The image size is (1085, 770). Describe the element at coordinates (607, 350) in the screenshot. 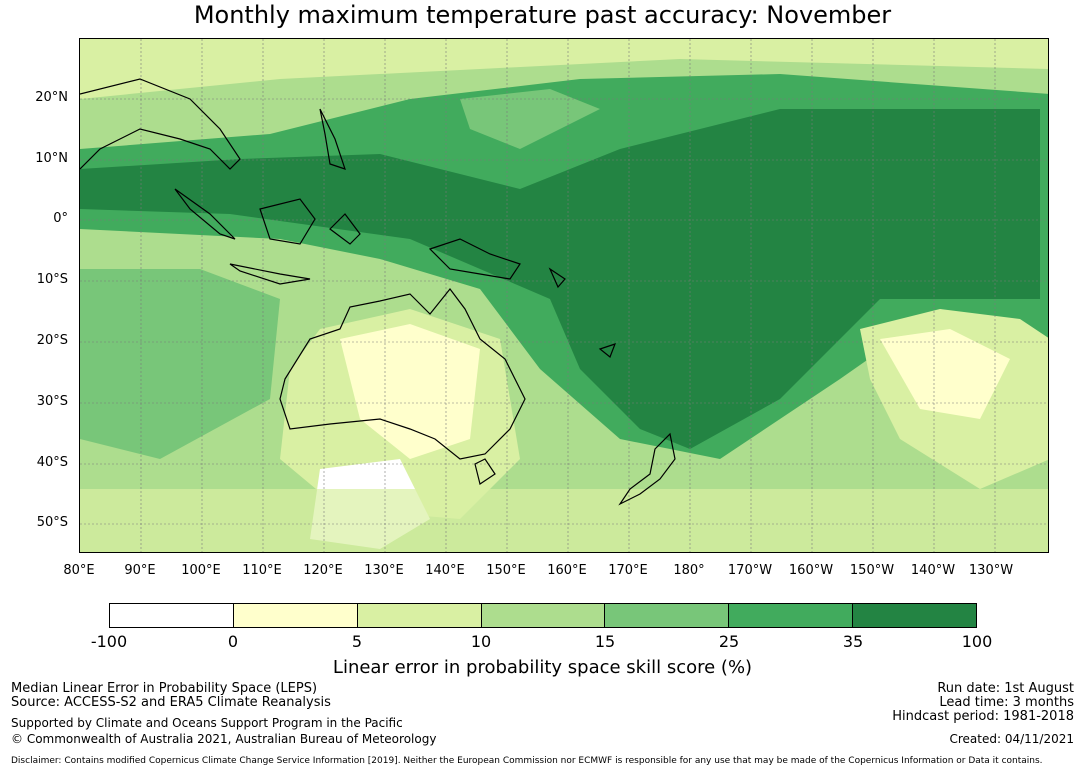

I see `fiji-coastline` at that location.